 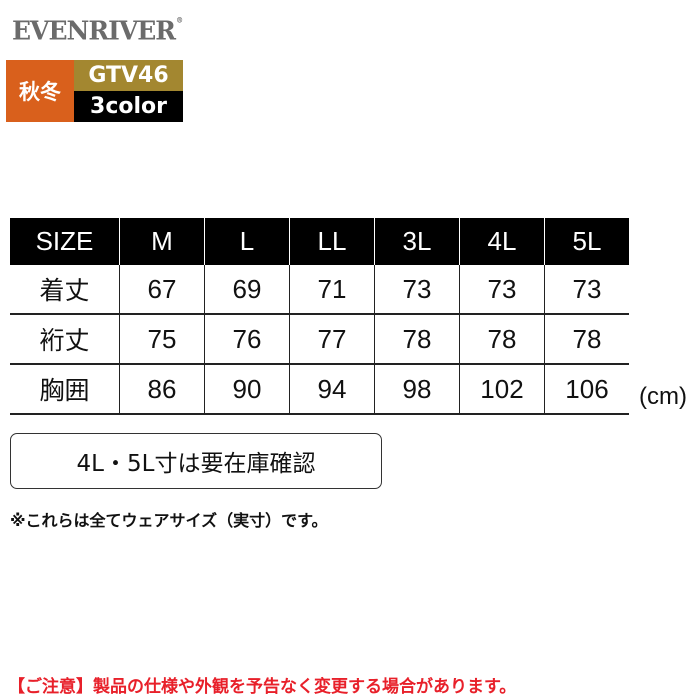 I want to click on table-cell: 75, so click(x=162, y=339).